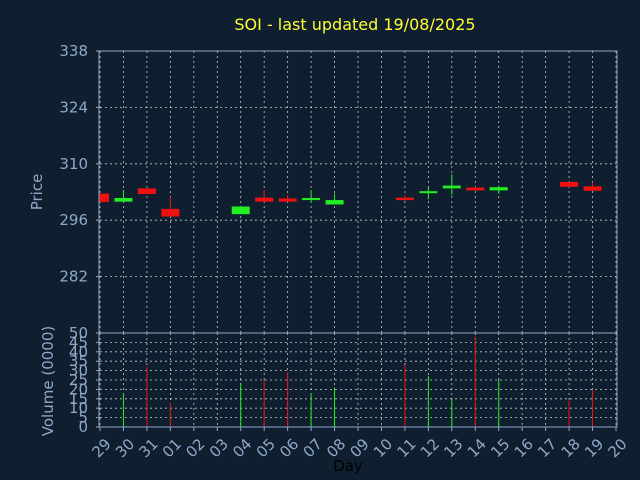 Image resolution: width=640 pixels, height=480 pixels. Describe the element at coordinates (73, 220) in the screenshot. I see `price-y-tick-label: 296` at that location.